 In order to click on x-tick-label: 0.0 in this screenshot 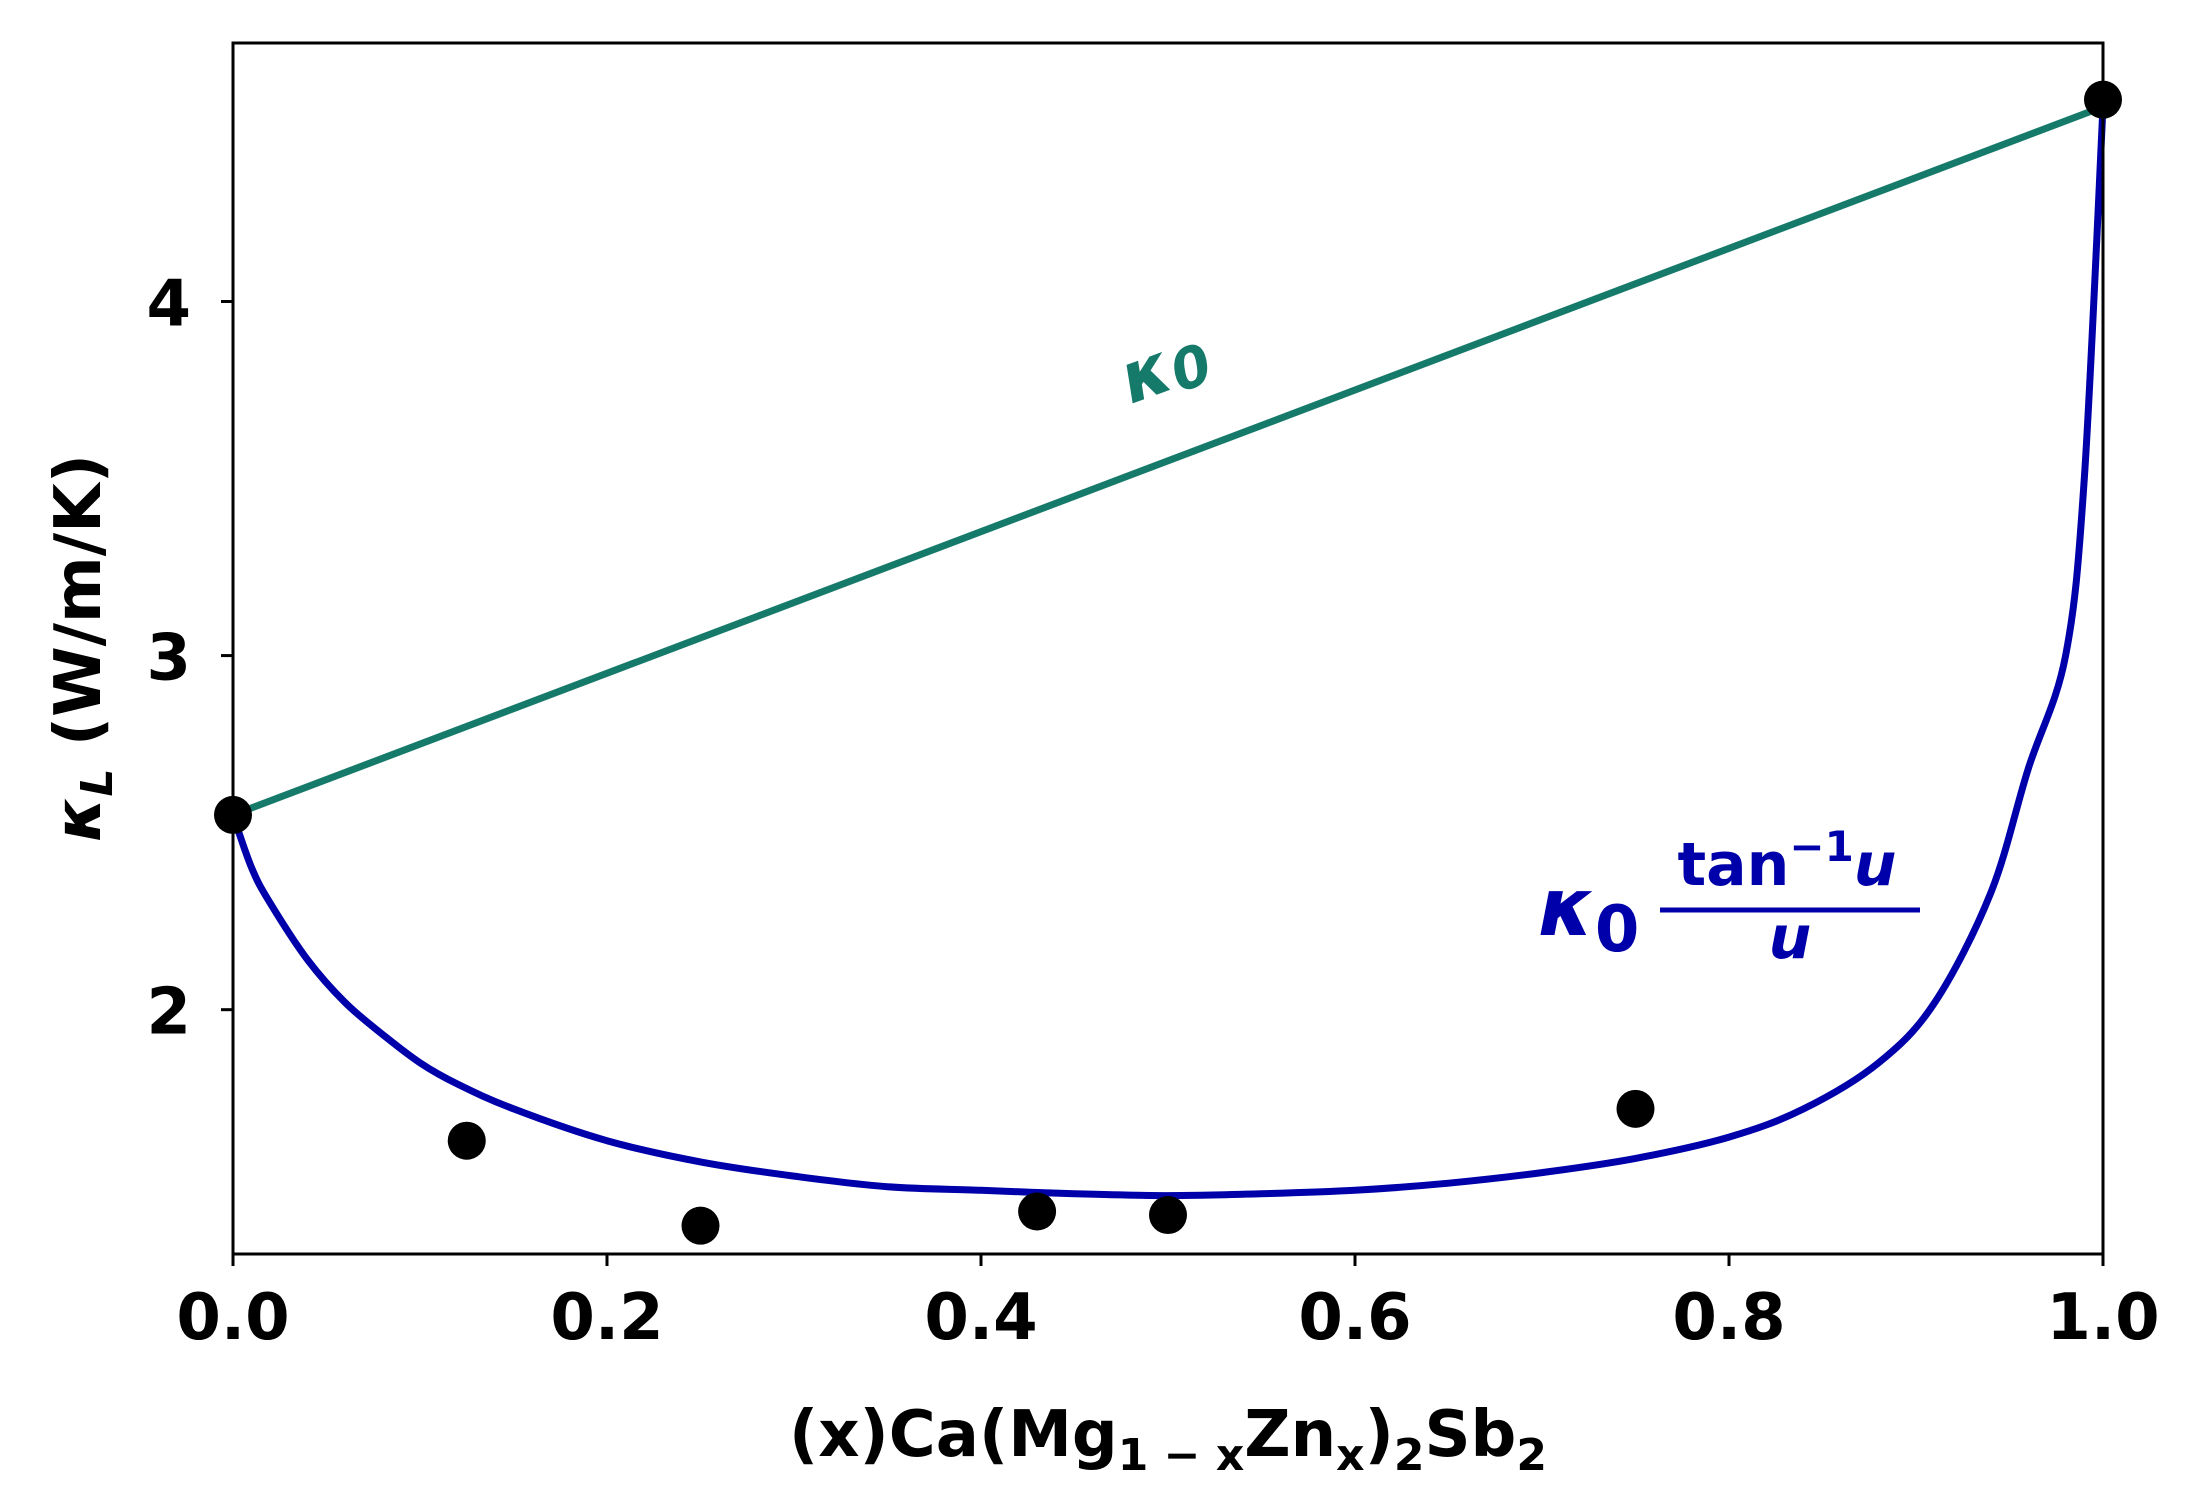, I will do `click(232, 1318)`.